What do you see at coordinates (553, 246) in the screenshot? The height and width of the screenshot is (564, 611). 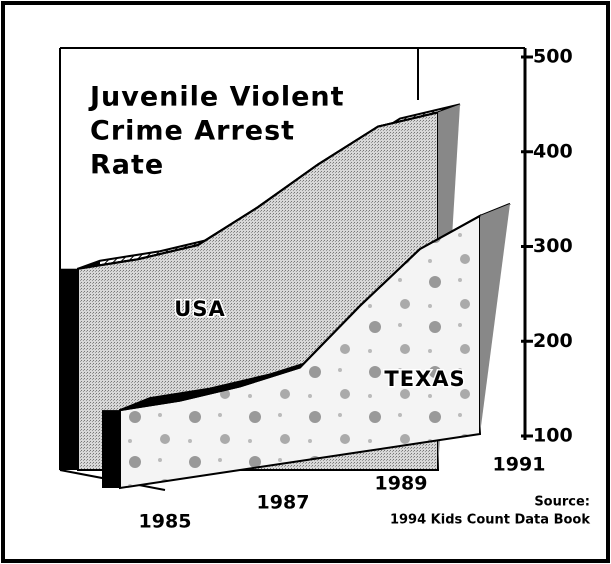 I see `y-tick-label: 300` at bounding box center [553, 246].